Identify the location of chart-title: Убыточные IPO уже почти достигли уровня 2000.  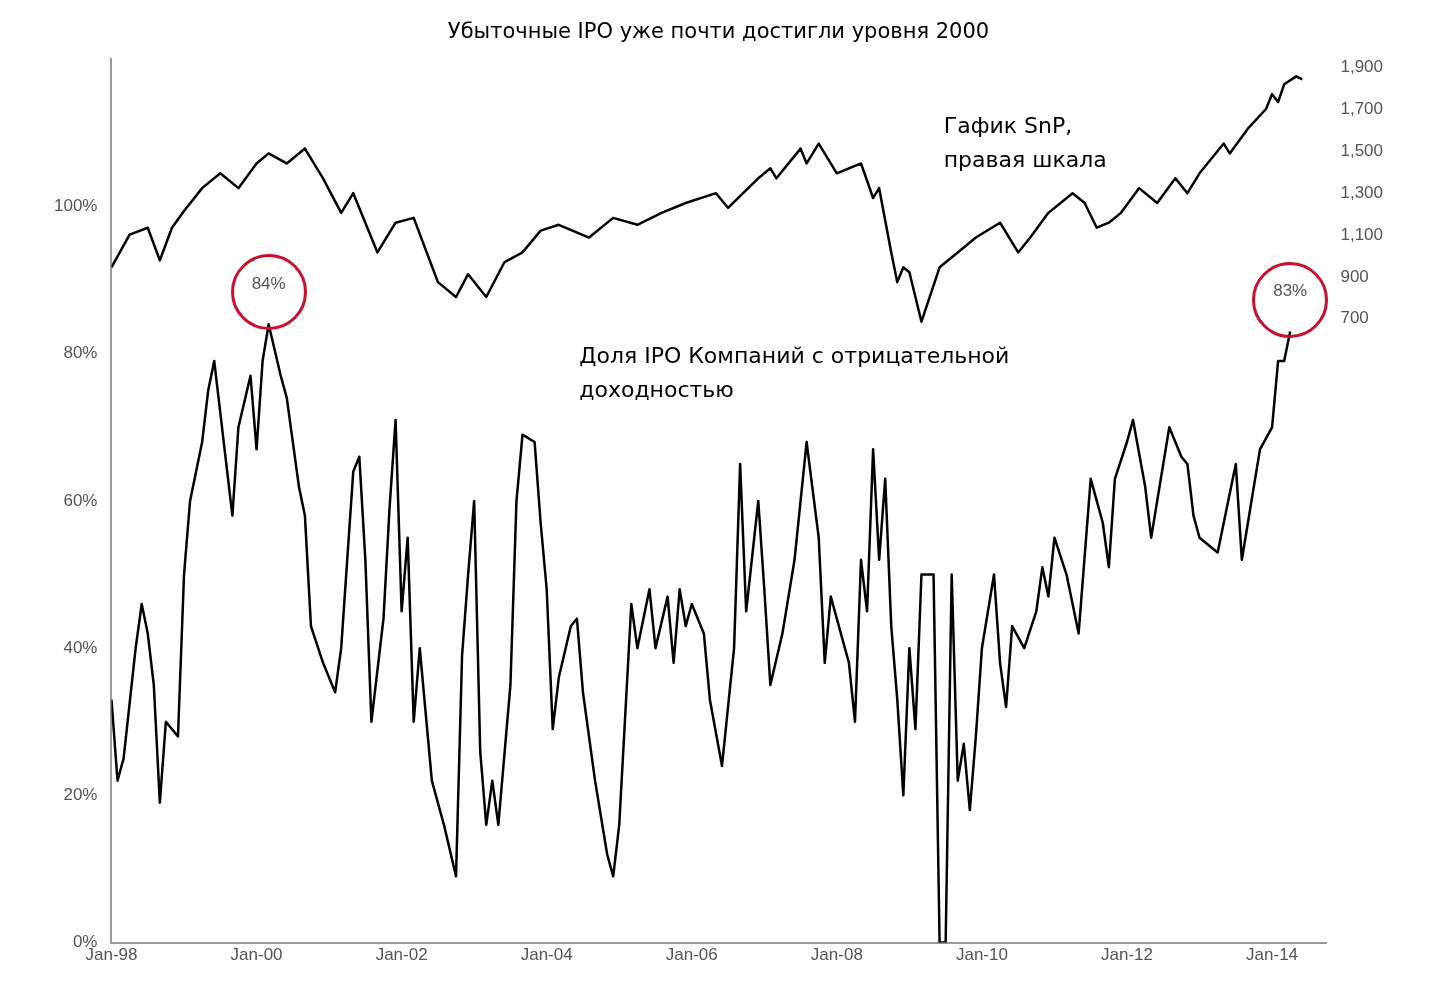
(718, 31).